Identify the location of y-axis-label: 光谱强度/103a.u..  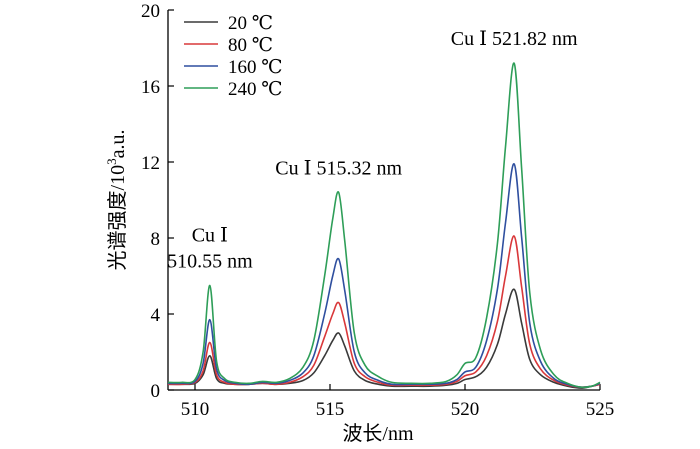
(116, 200).